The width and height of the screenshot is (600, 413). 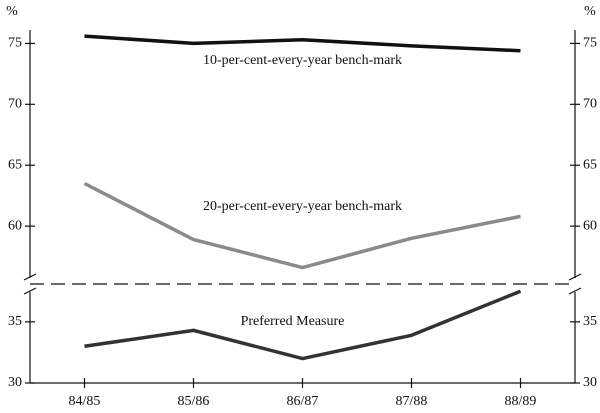 What do you see at coordinates (12, 11) in the screenshot?
I see `y-unit-left: %` at bounding box center [12, 11].